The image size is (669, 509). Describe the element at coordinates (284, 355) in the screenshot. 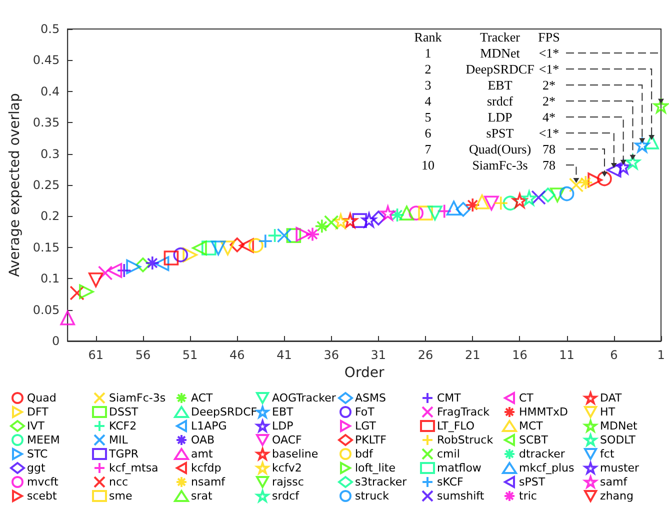

I see `x-tick-label: 41` at that location.